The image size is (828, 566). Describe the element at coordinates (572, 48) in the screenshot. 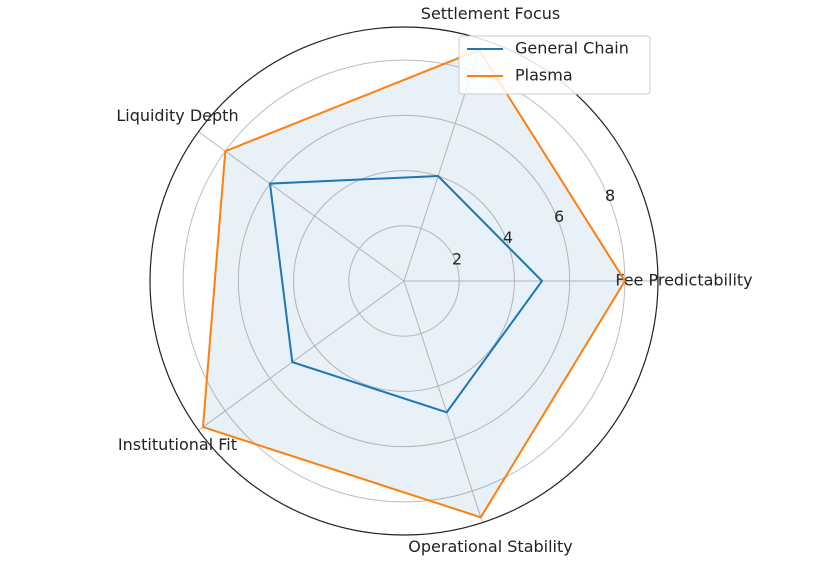

I see `legend-label: General Chain` at that location.